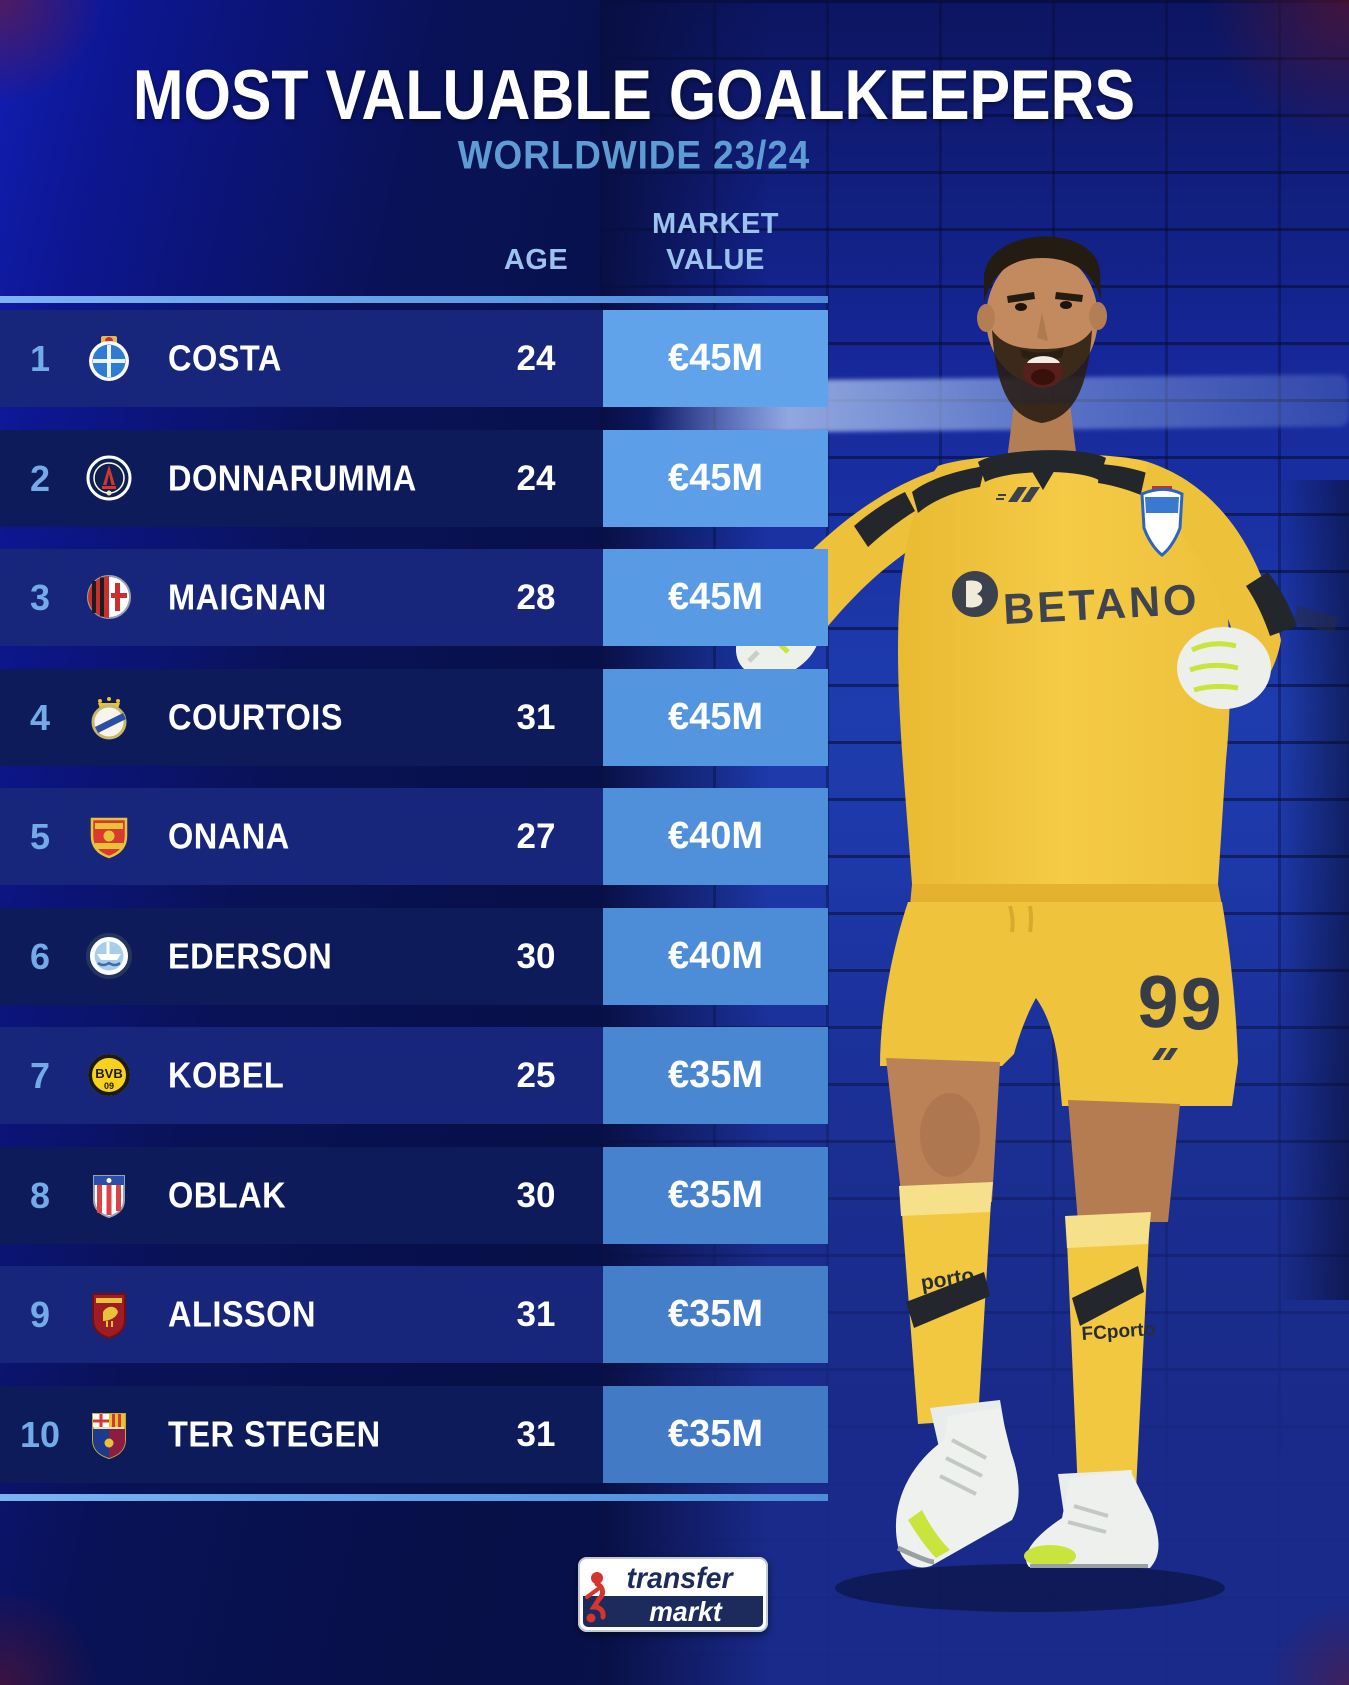 This screenshot has height=1685, width=1349. I want to click on player-name: ALISSON, so click(242, 1314).